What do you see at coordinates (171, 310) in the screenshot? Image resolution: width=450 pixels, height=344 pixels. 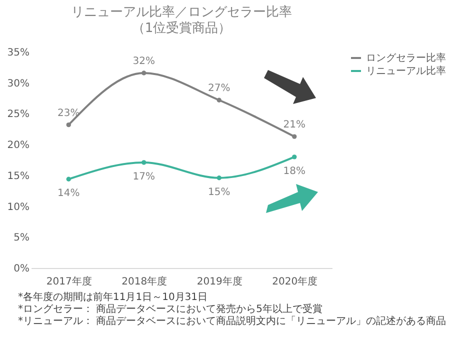 I see `text: *ロングセラー： 商品データベースにおいて発売から5年以上で受賞` at bounding box center [171, 310].